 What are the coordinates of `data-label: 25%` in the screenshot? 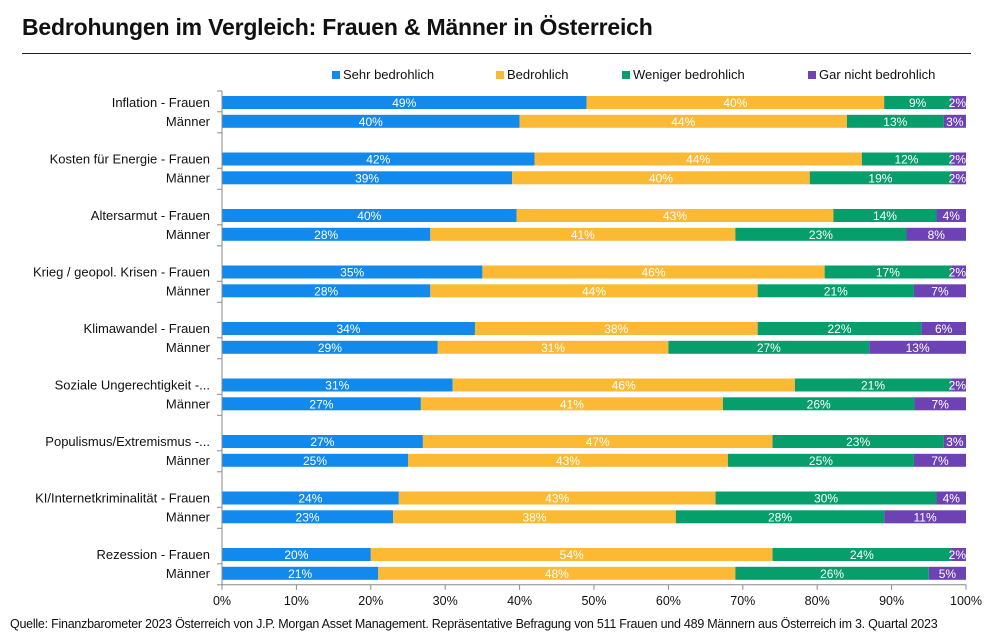 It's located at (315, 461).